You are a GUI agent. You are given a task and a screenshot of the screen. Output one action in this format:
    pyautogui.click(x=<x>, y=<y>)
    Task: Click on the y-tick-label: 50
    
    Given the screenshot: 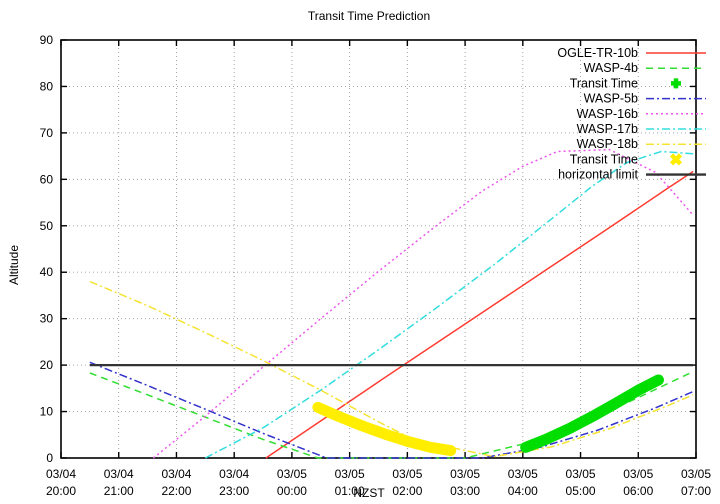 What is the action you would take?
    pyautogui.click(x=47, y=226)
    